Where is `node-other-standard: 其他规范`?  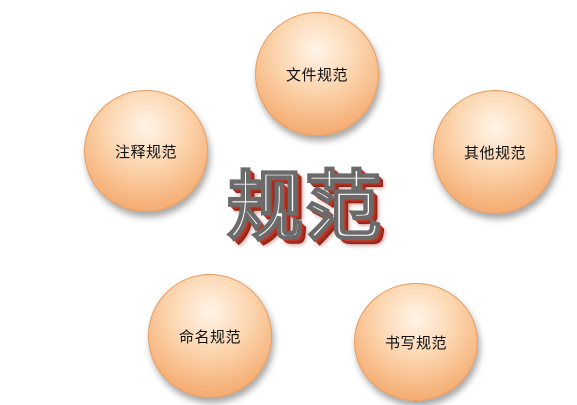
node-other-standard: 其他规范 is located at coordinates (495, 152).